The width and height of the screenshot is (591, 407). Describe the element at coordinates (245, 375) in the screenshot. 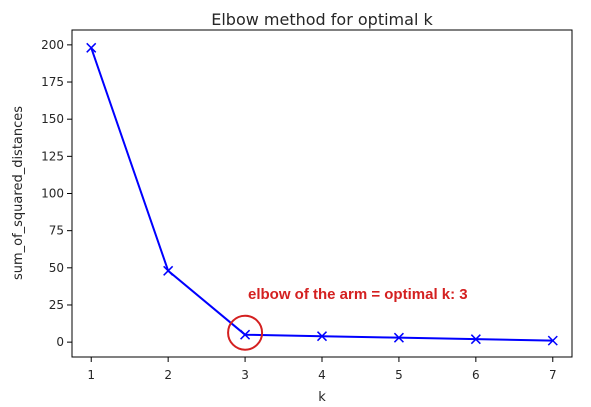

I see `x-tick-label: 3` at that location.